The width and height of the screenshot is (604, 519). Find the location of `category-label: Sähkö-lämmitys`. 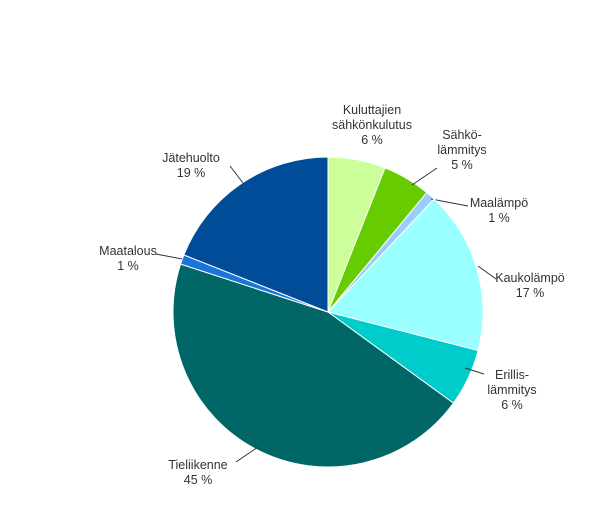

category-label: Sähkö-lämmitys is located at coordinates (462, 142).